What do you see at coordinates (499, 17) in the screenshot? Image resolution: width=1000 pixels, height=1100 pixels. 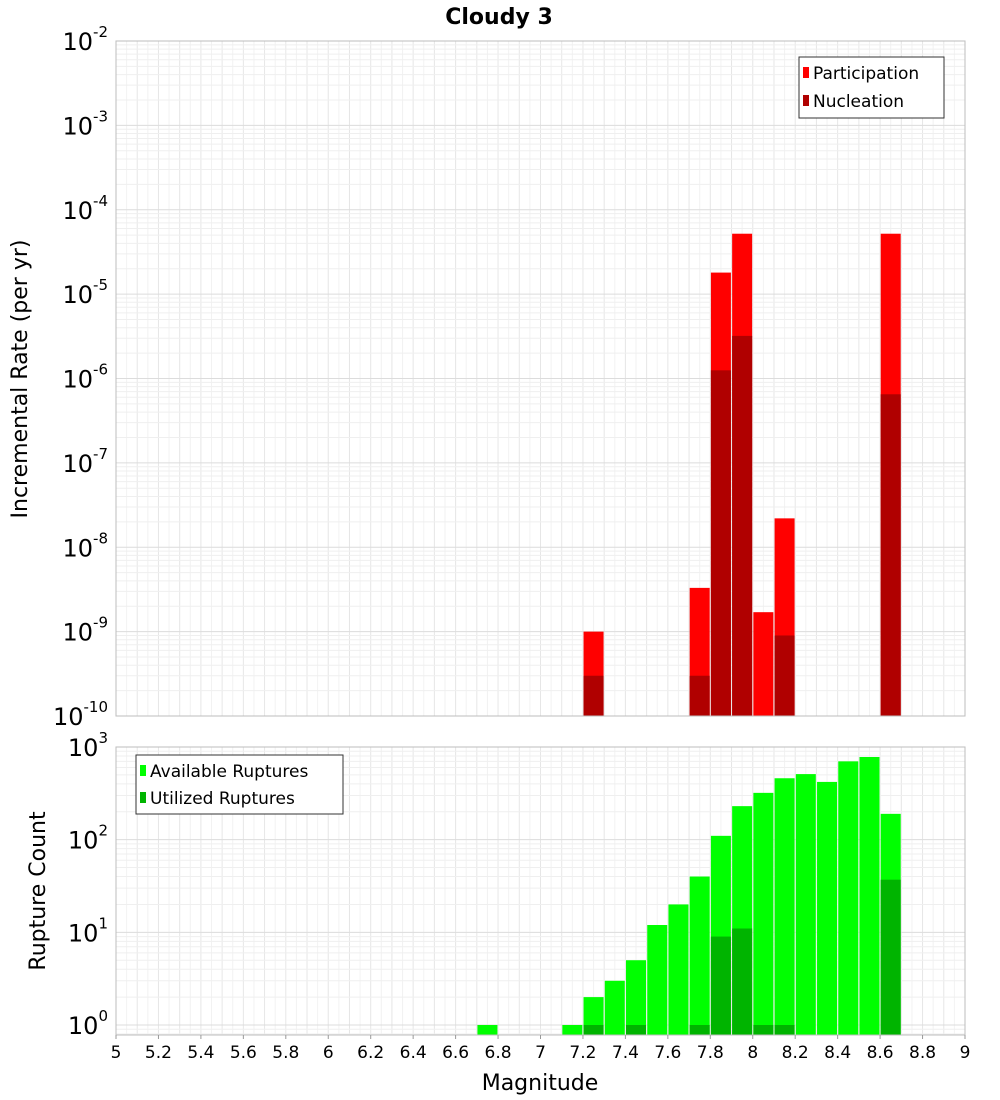 I see `chart-title: Cloudy 3` at bounding box center [499, 17].